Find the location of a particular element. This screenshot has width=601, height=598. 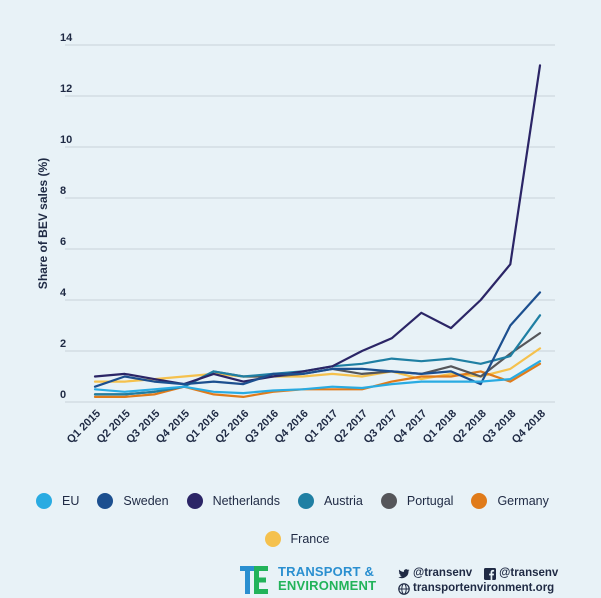

legend-item-austria: Austria is located at coordinates (330, 501).